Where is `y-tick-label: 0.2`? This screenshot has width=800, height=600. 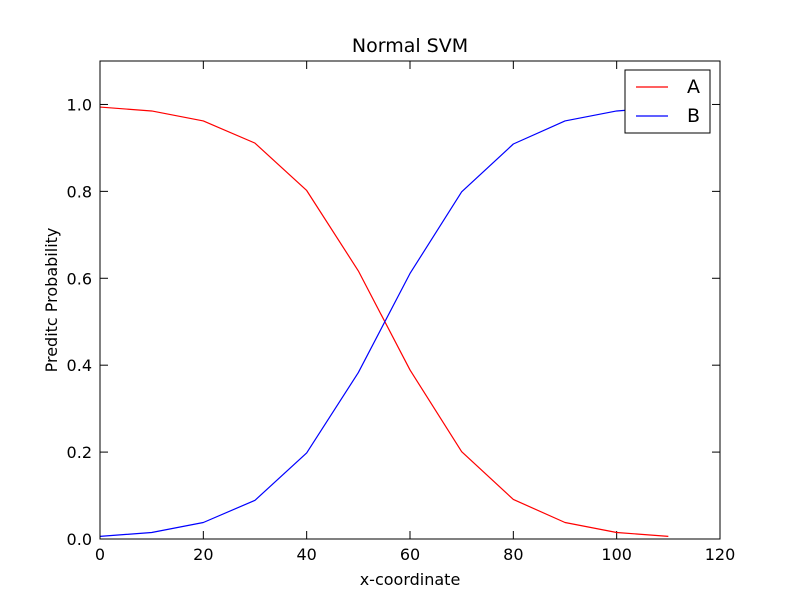 y-tick-label: 0.2 is located at coordinates (79, 452).